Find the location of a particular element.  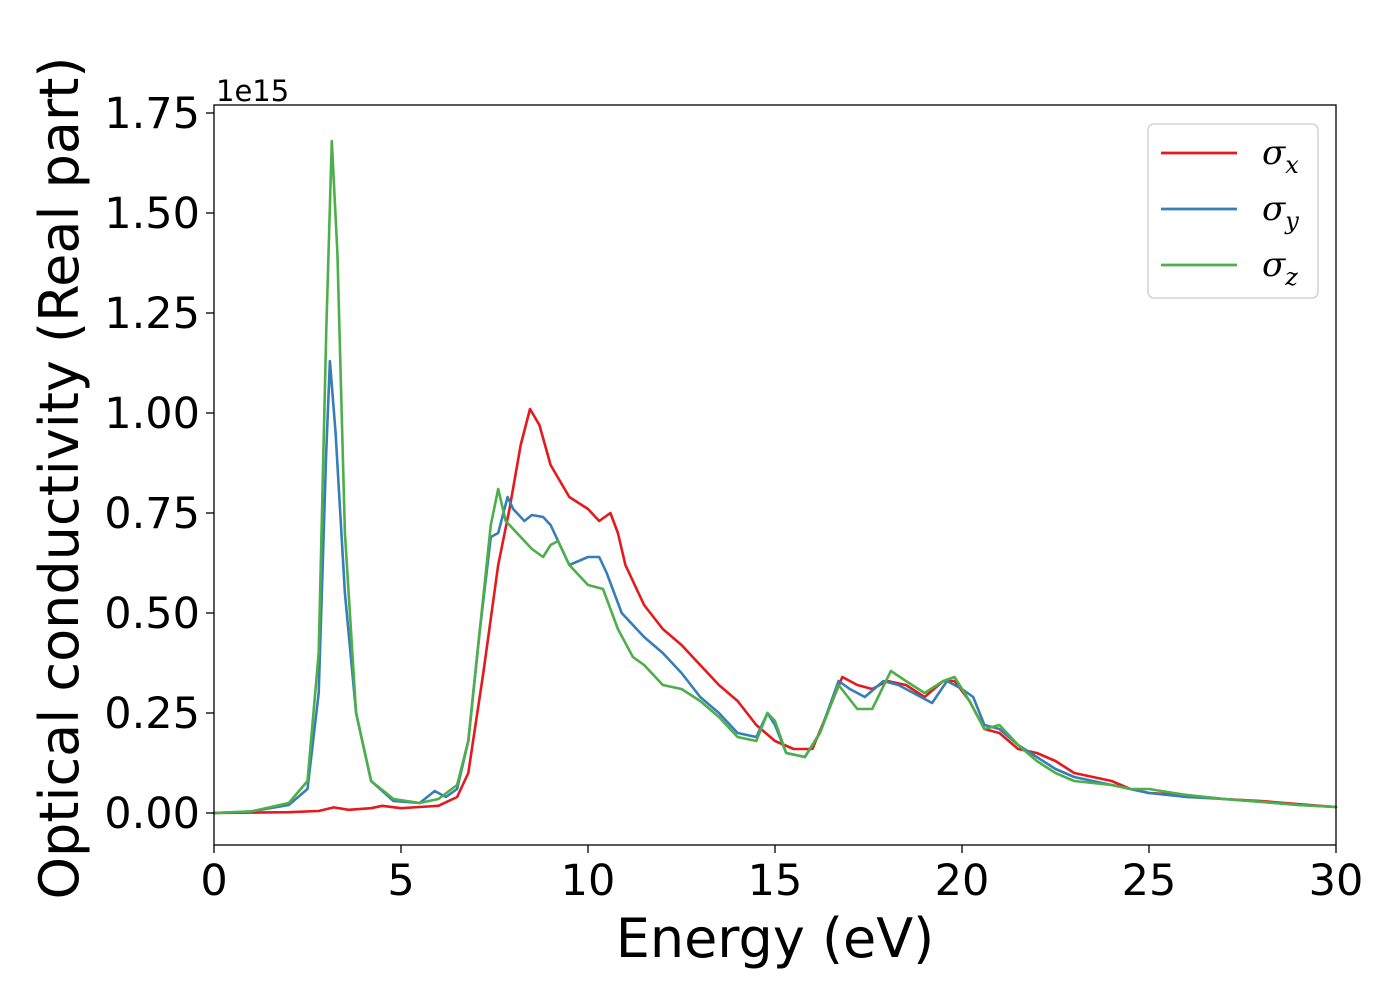

x-axis-ticks: 0 5 10 15 20 25 30 is located at coordinates (781, 875).